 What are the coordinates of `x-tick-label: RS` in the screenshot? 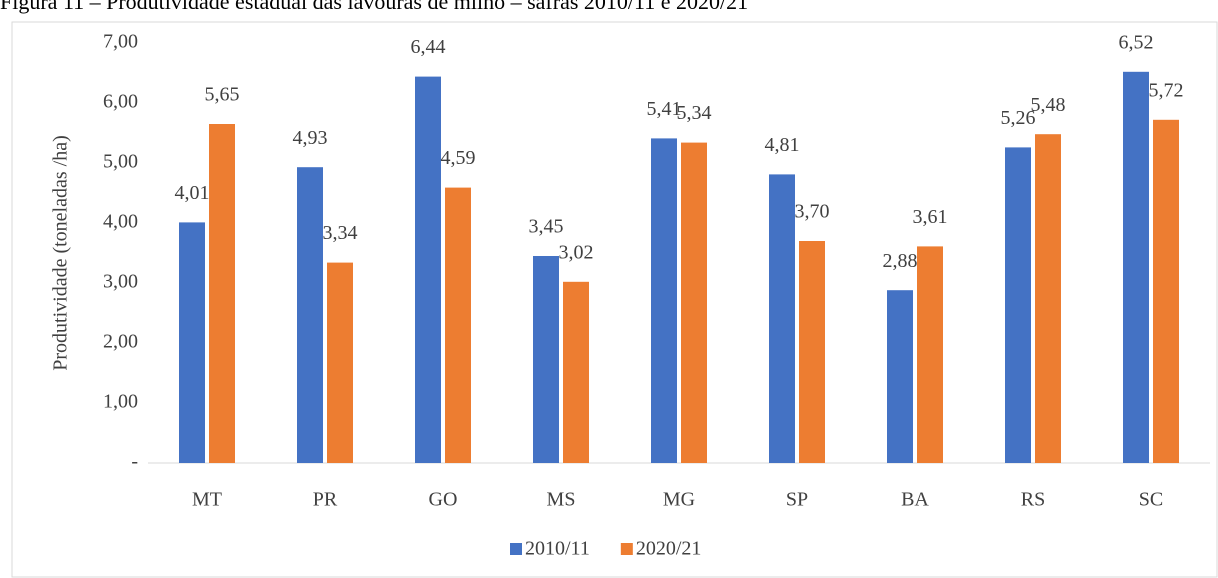 It's located at (1033, 500).